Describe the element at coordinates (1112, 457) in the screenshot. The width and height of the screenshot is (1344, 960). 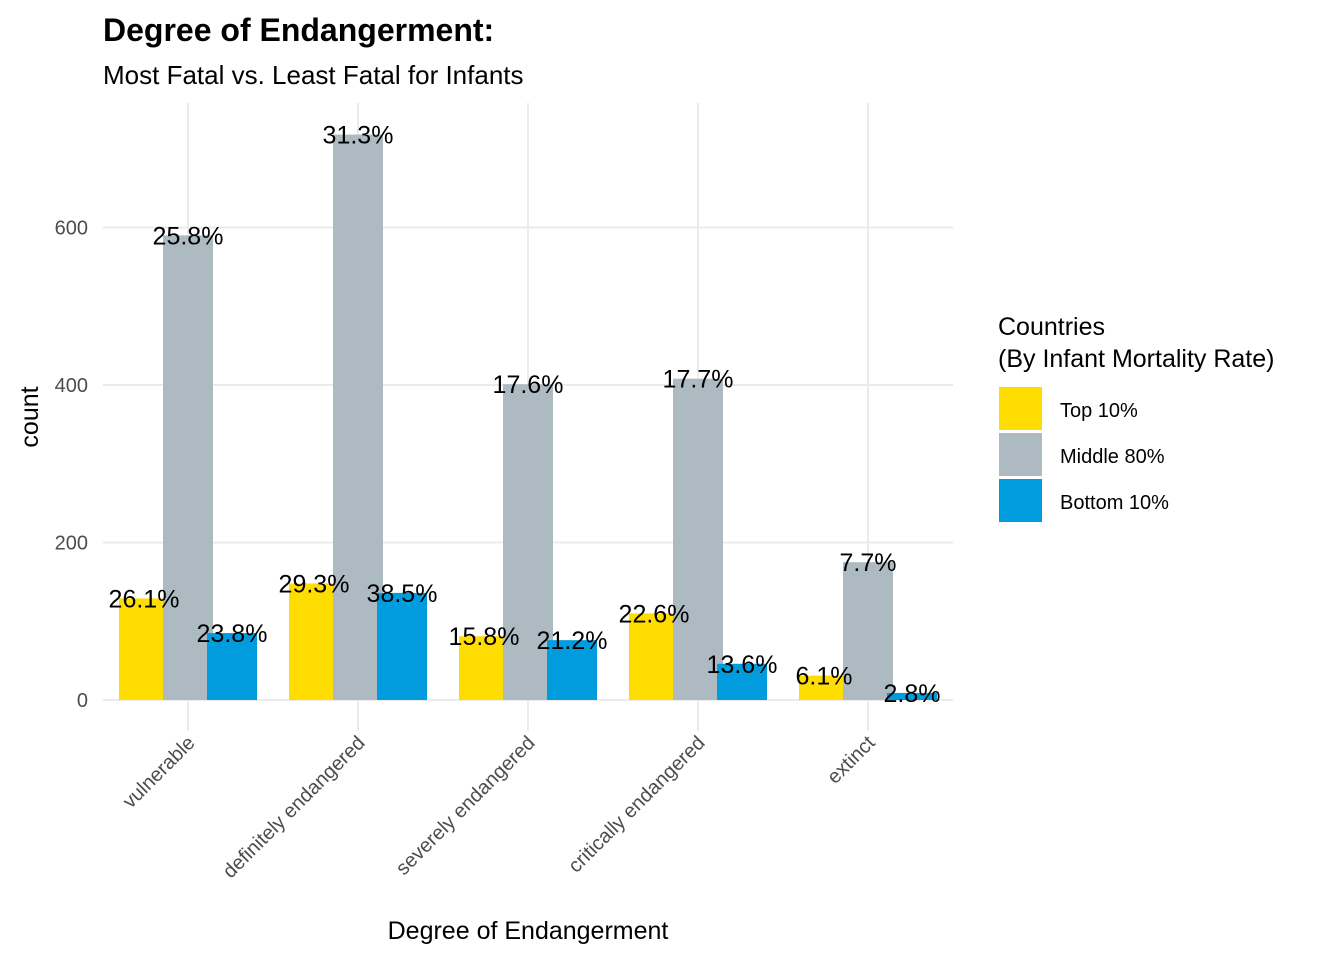
I see `legend-label: Middle 80%` at that location.